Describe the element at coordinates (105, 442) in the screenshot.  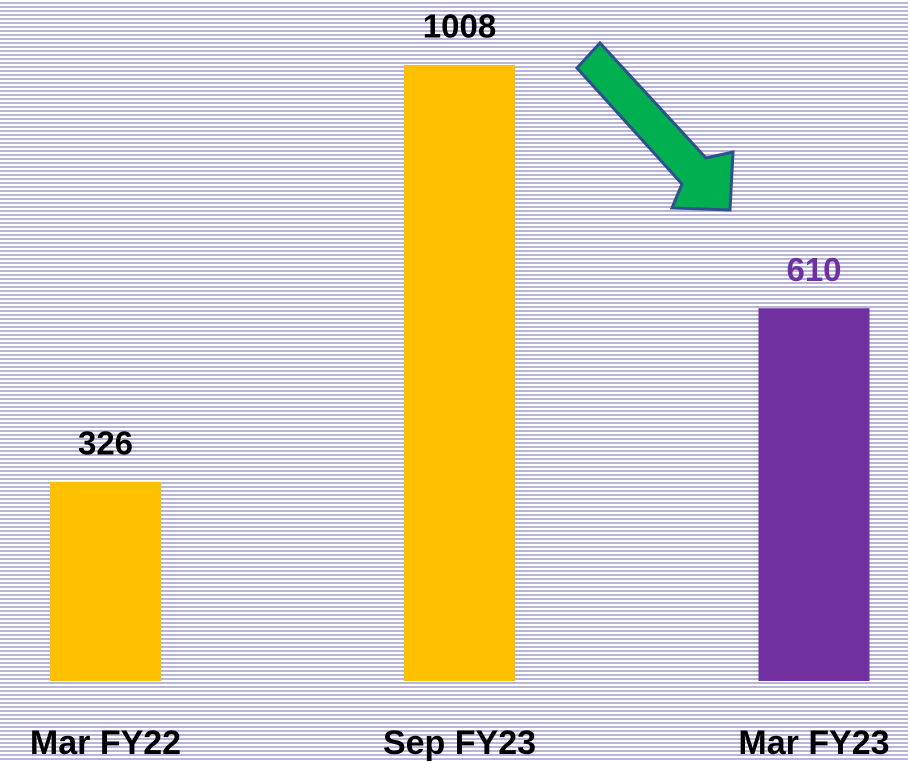
I see `value-label: 326` at that location.